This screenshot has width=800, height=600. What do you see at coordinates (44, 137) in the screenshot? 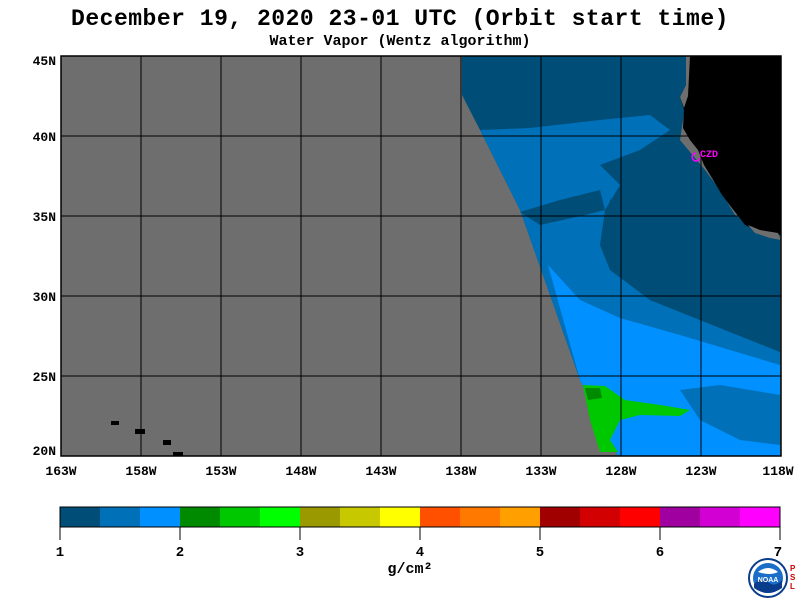
I see `y-label: 40N` at bounding box center [44, 137].